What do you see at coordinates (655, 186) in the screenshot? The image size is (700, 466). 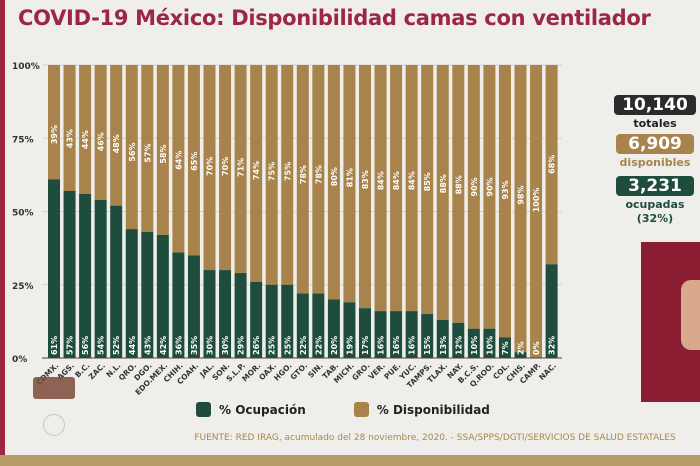 I see `ocupadas-value: 3,231` at bounding box center [655, 186].